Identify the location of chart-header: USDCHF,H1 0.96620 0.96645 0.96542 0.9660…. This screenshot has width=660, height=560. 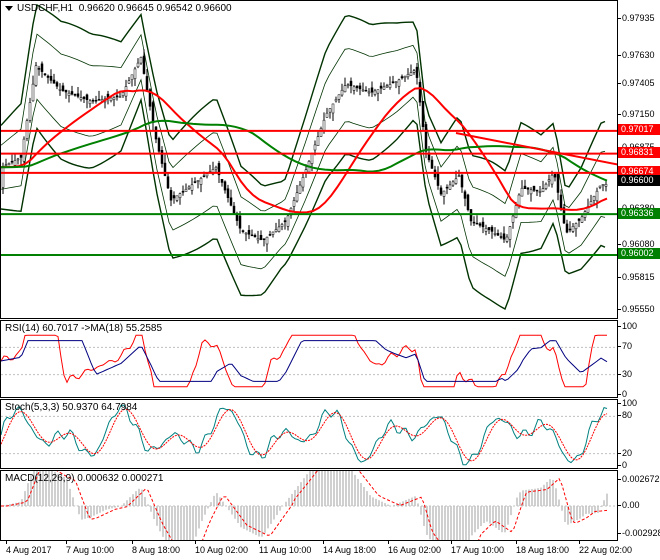
(118, 8).